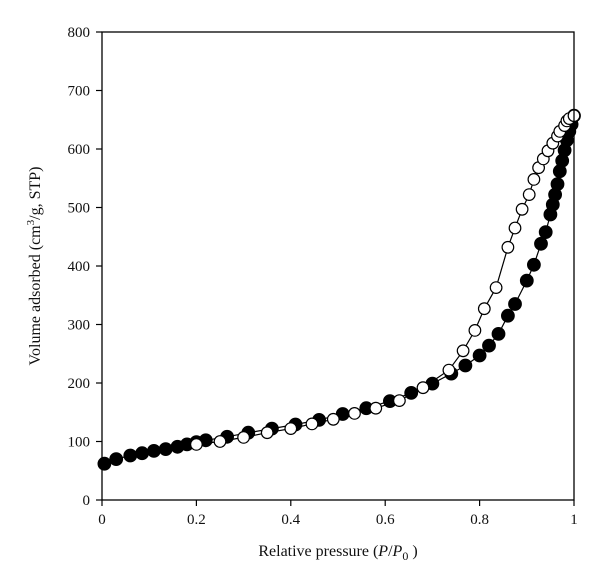 The width and height of the screenshot is (600, 583). I want to click on y-tick-label: 600, so click(79, 150).